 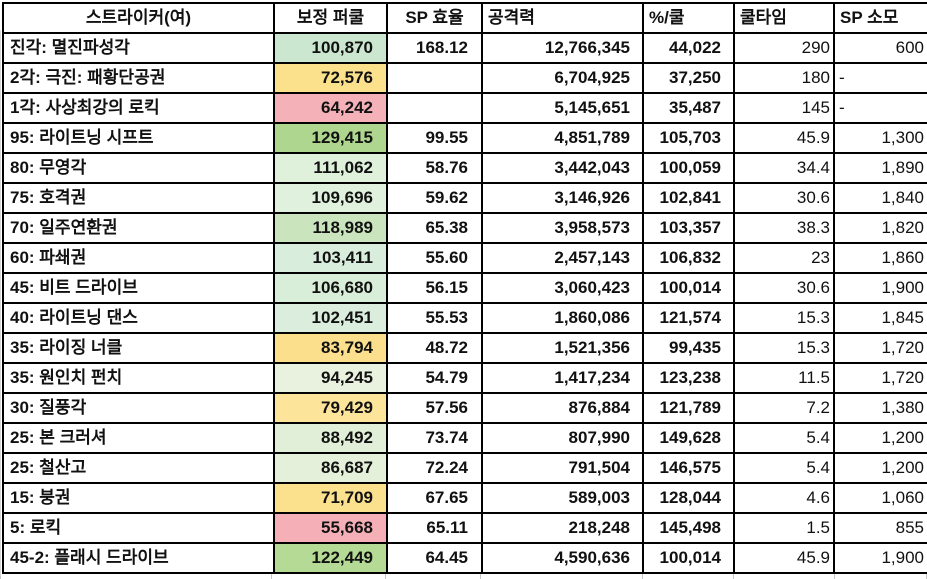 What do you see at coordinates (138, 78) in the screenshot?
I see `skill-name-cell: 2각: 극진: 패황단공권` at bounding box center [138, 78].